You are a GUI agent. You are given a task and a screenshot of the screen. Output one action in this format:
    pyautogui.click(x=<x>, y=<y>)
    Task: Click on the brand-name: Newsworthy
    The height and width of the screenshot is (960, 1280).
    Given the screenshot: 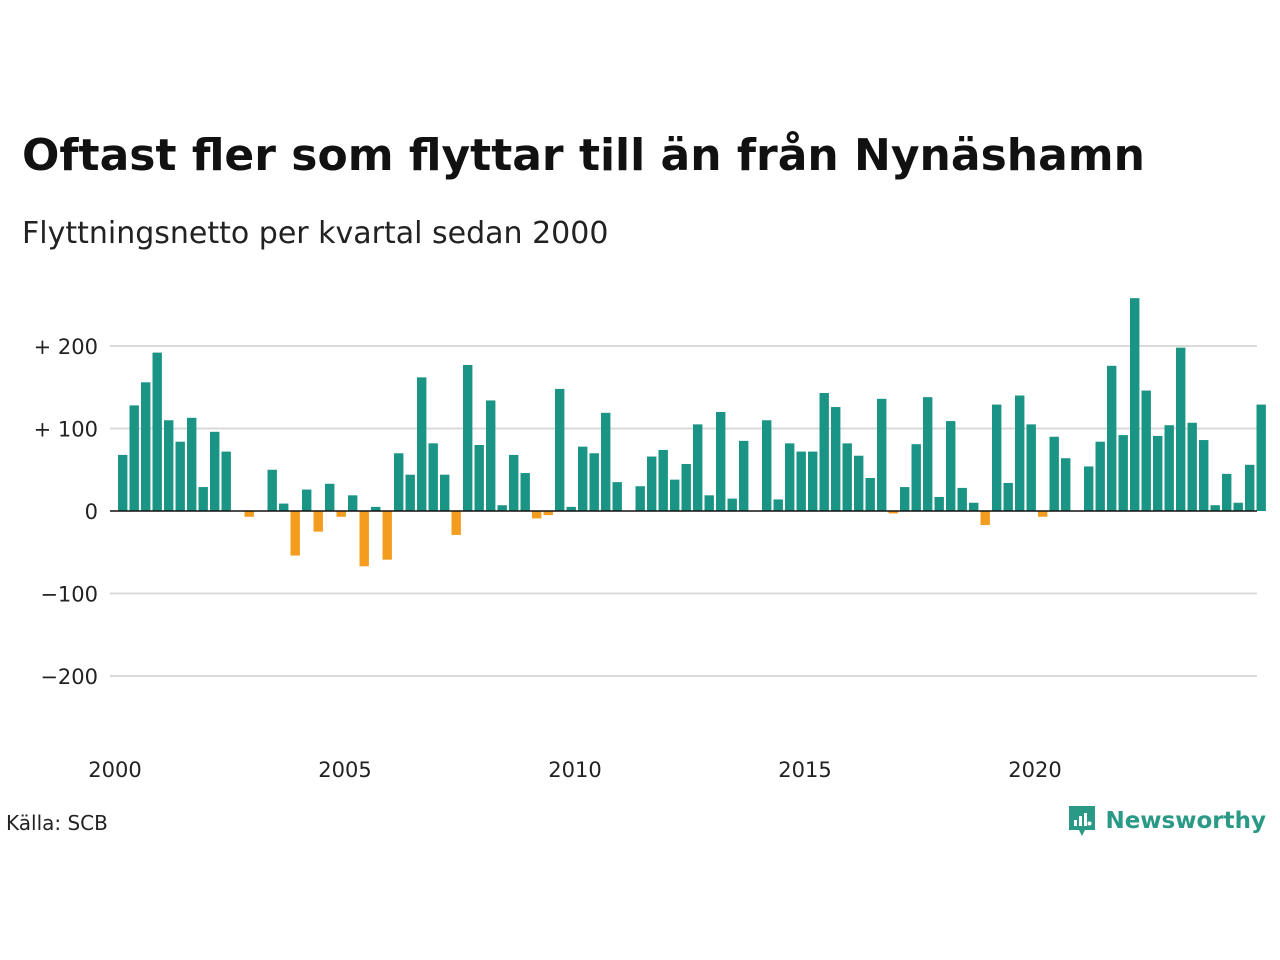 What is the action you would take?
    pyautogui.click(x=1185, y=821)
    